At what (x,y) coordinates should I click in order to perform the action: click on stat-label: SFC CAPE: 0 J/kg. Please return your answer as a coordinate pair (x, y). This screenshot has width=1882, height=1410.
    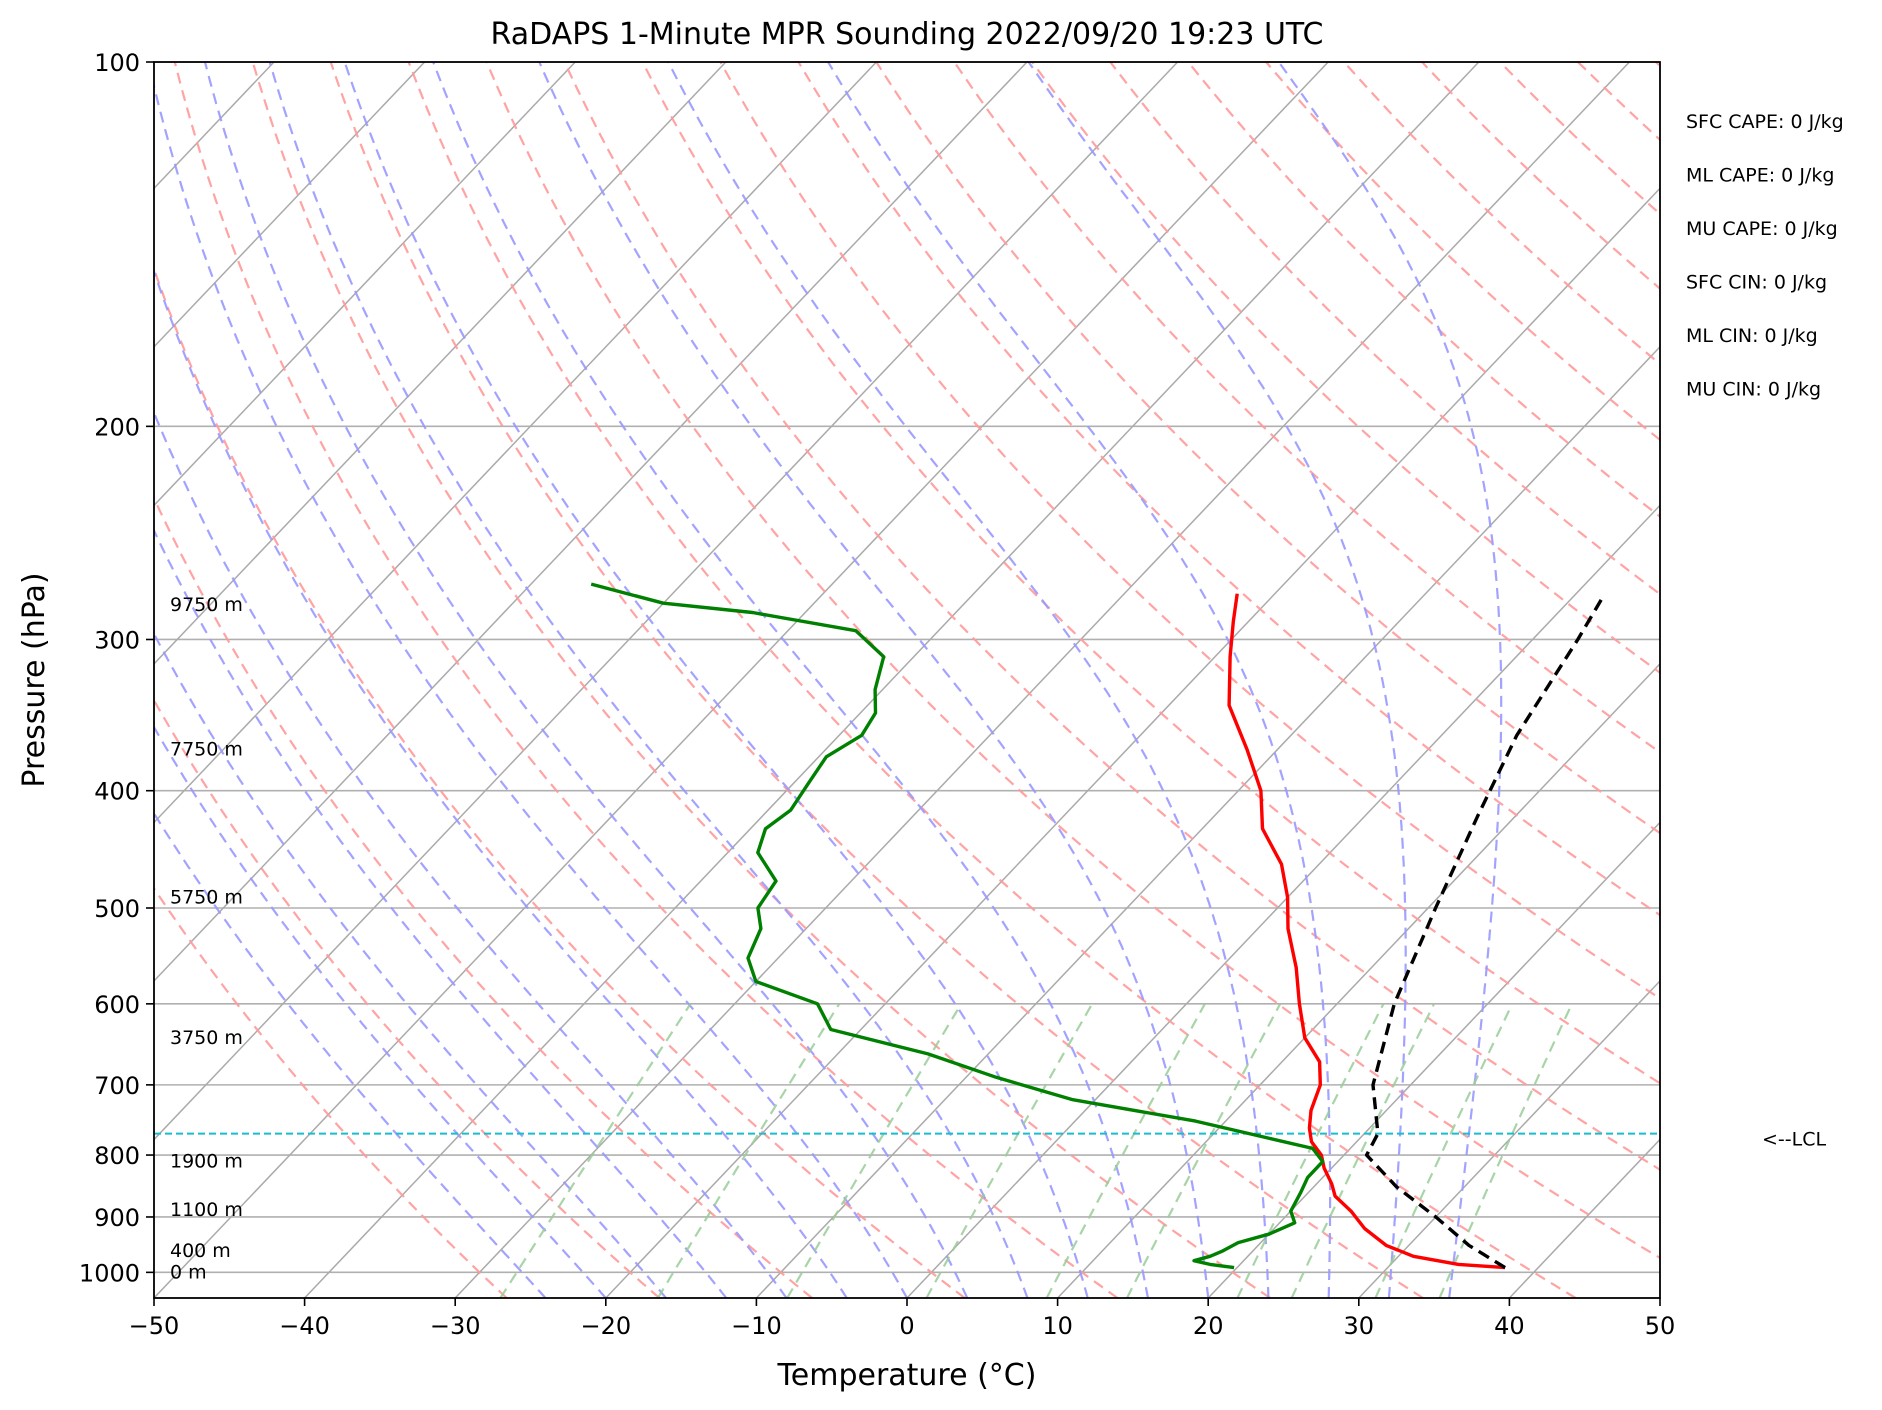
    Looking at the image, I should click on (1765, 122).